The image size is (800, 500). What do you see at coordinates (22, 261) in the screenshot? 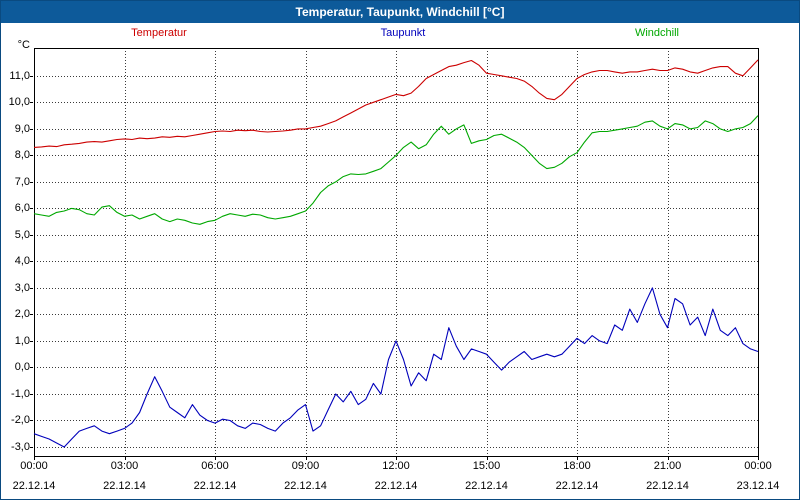
I see `y-tick-label: 4,0` at bounding box center [22, 261].